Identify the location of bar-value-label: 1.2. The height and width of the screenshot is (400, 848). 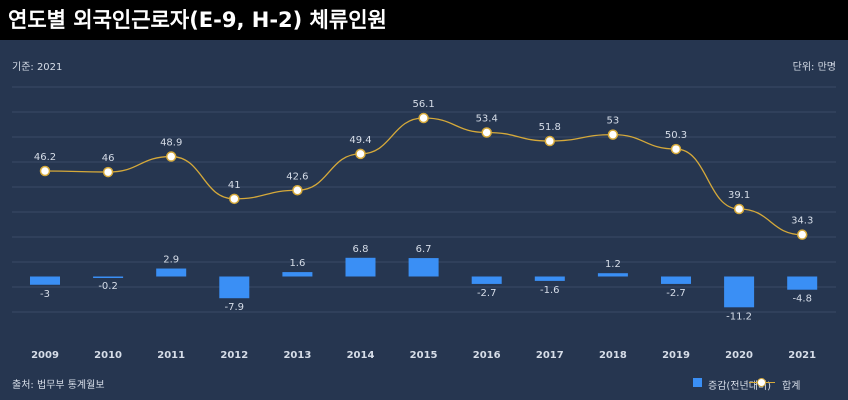
(613, 264).